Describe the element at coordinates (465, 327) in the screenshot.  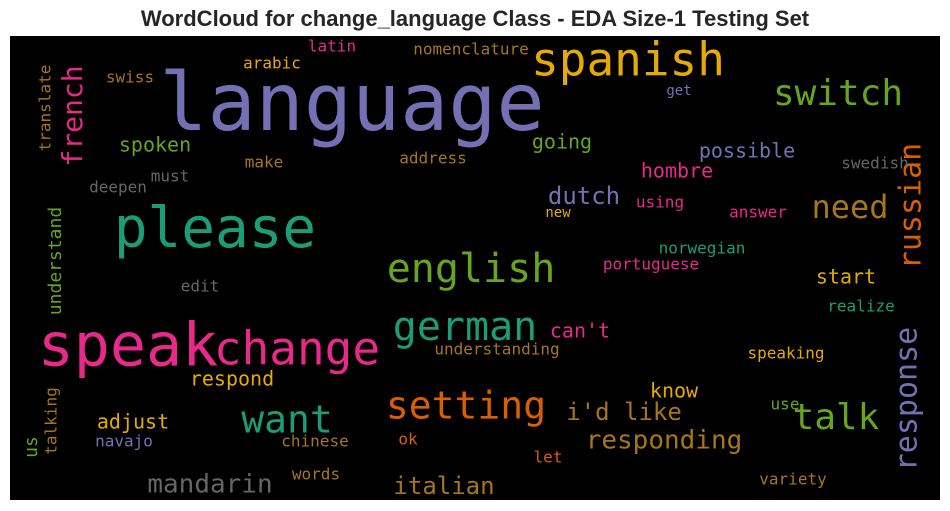
I see `word-german: german` at that location.